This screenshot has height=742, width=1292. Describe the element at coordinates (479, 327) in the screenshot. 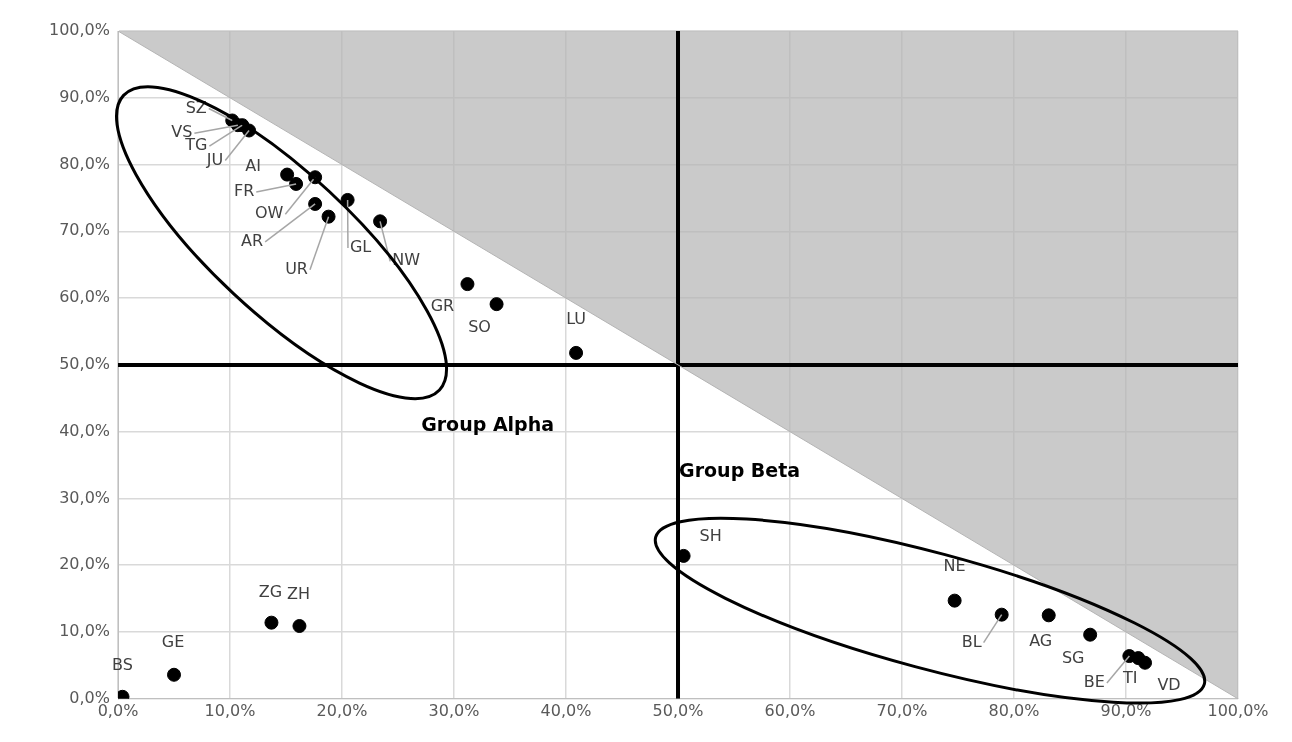

I see `annotation: SO` at that location.